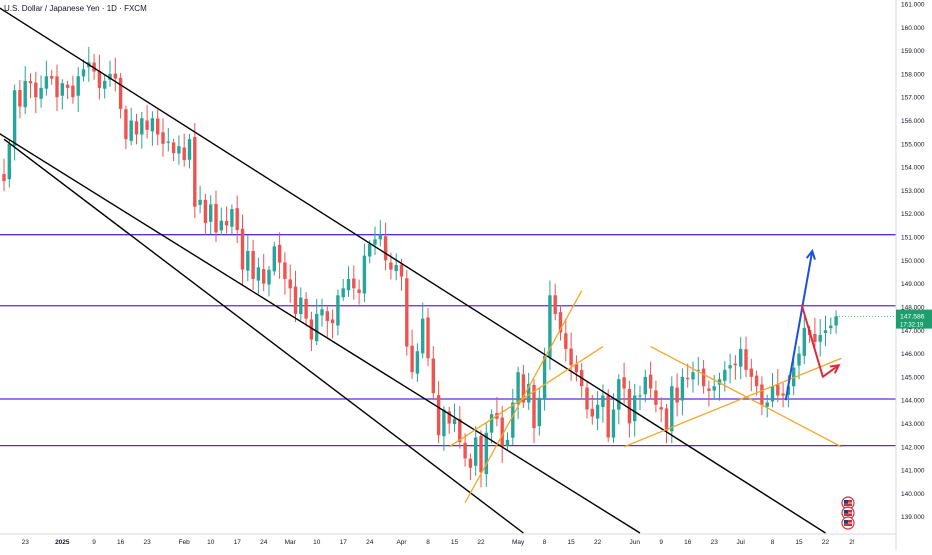  I want to click on x-tick-label: Jun, so click(634, 542).